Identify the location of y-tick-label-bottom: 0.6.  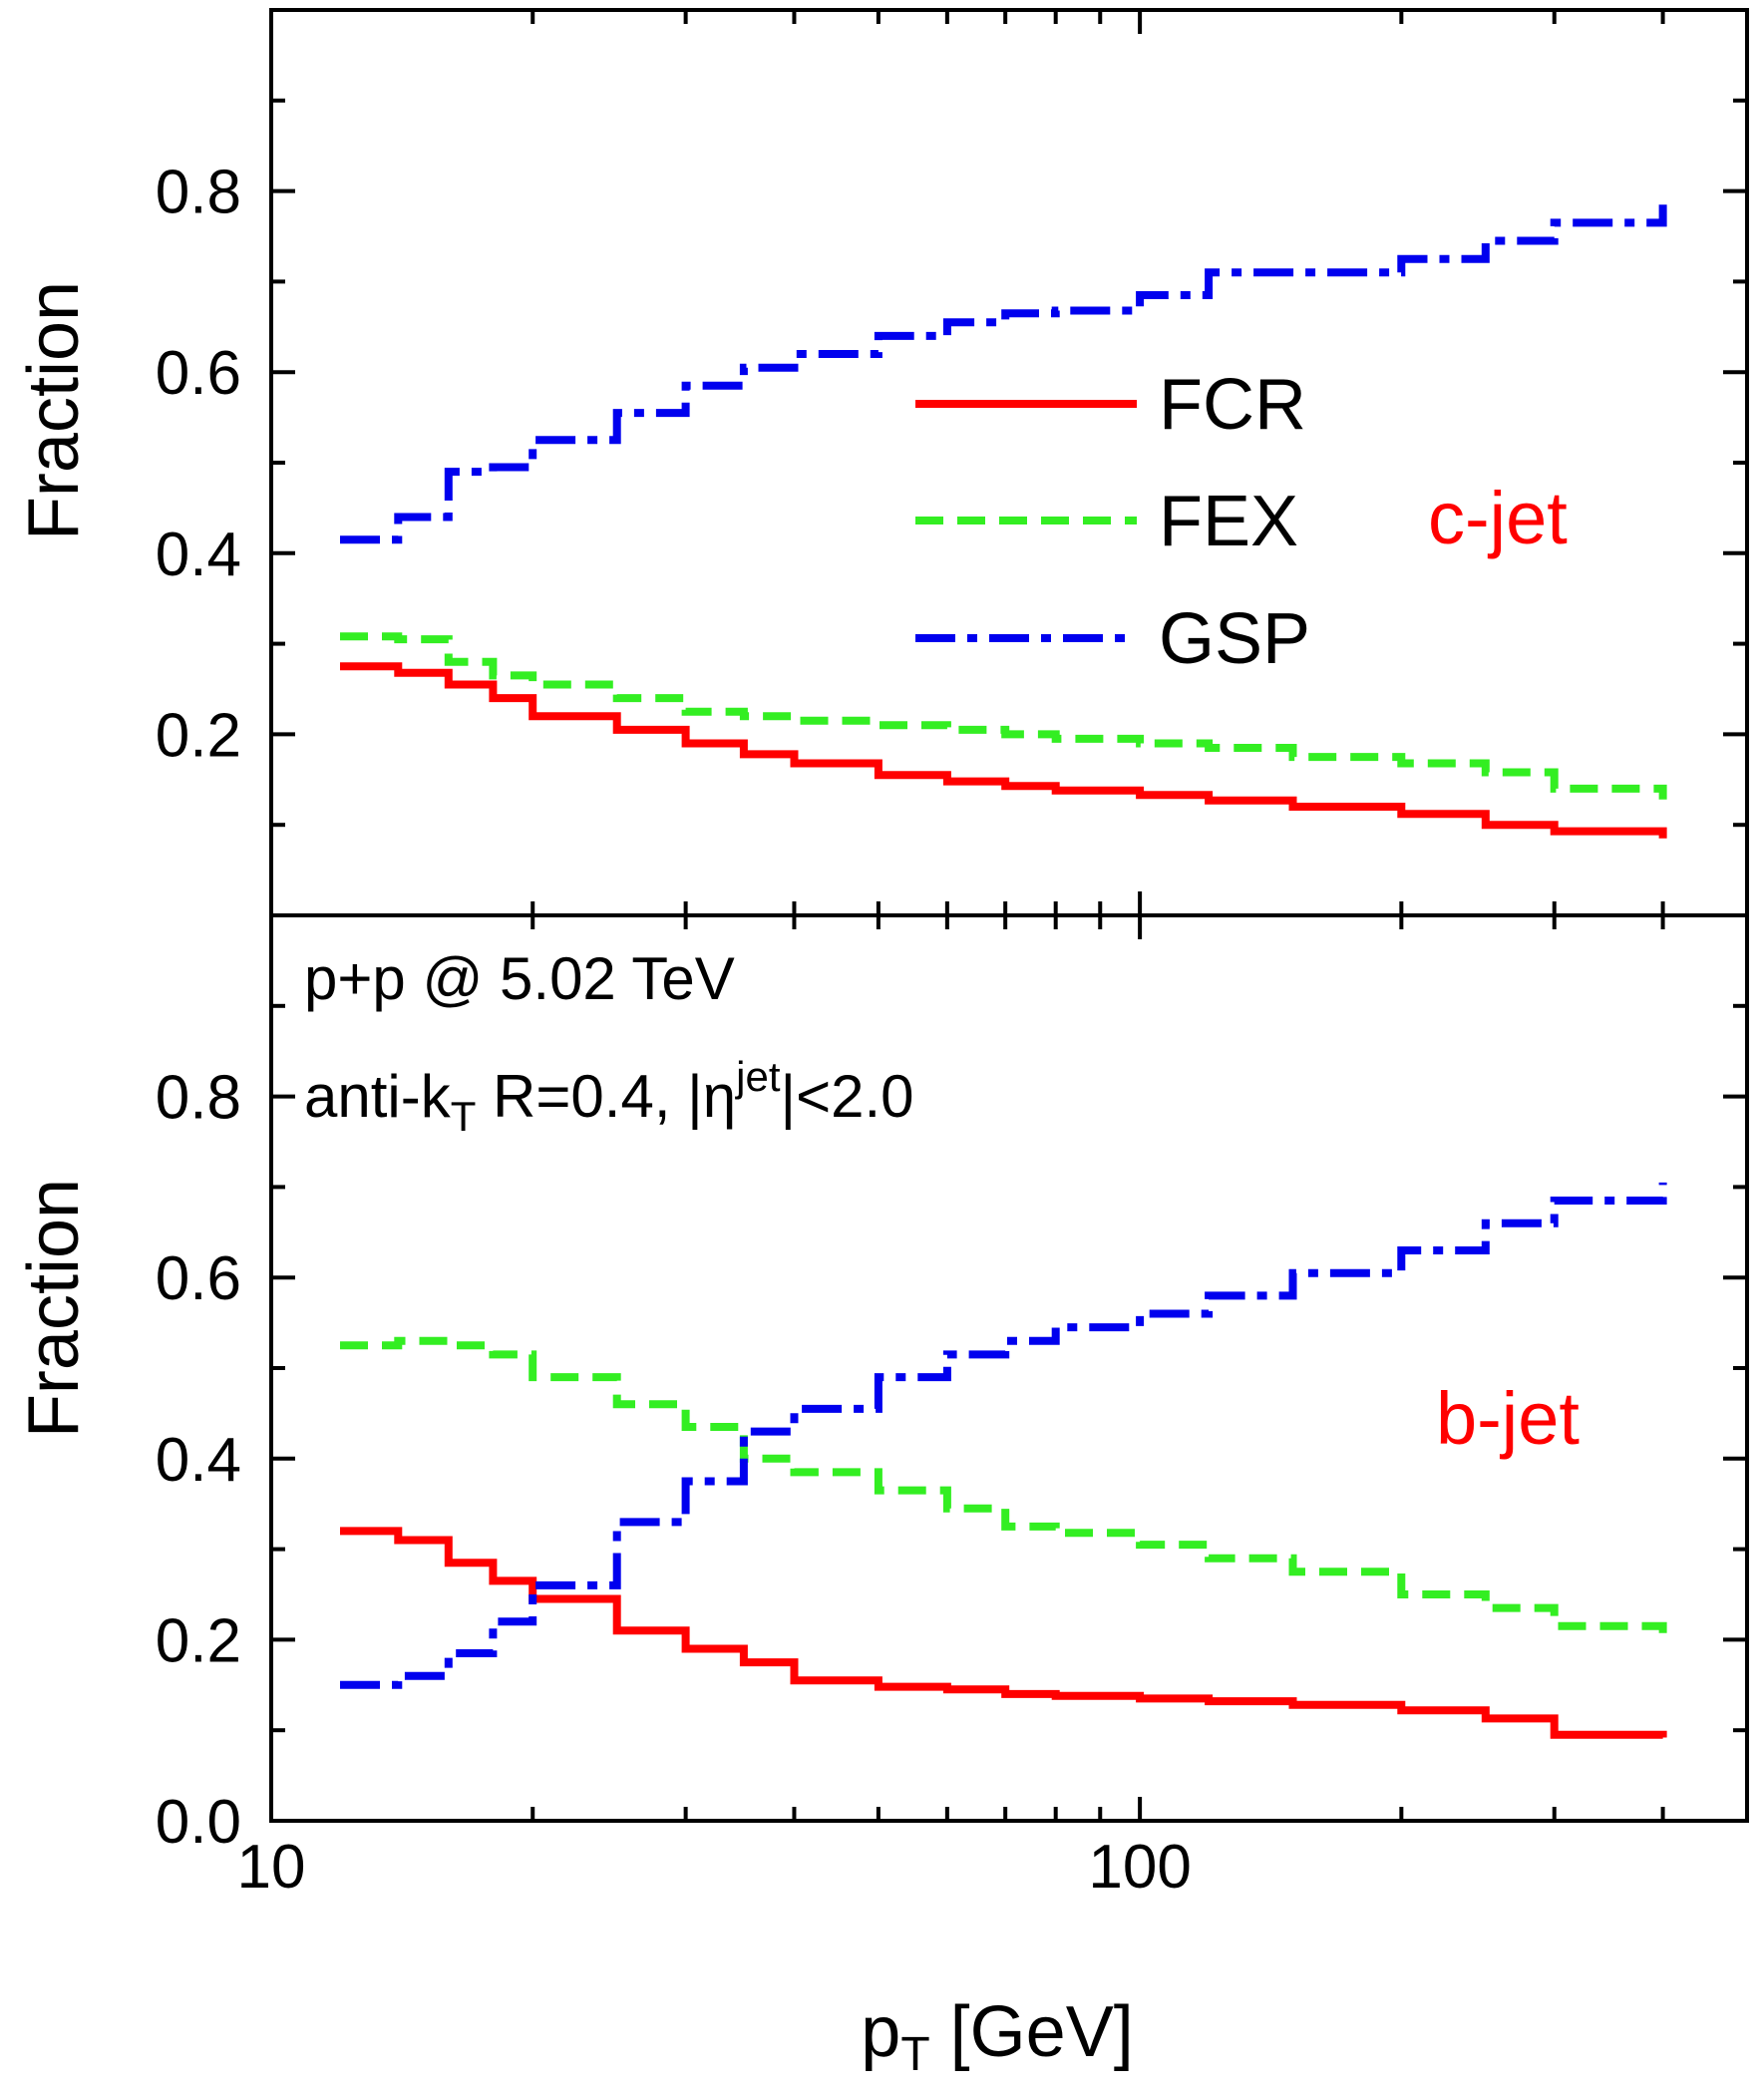
(199, 1278).